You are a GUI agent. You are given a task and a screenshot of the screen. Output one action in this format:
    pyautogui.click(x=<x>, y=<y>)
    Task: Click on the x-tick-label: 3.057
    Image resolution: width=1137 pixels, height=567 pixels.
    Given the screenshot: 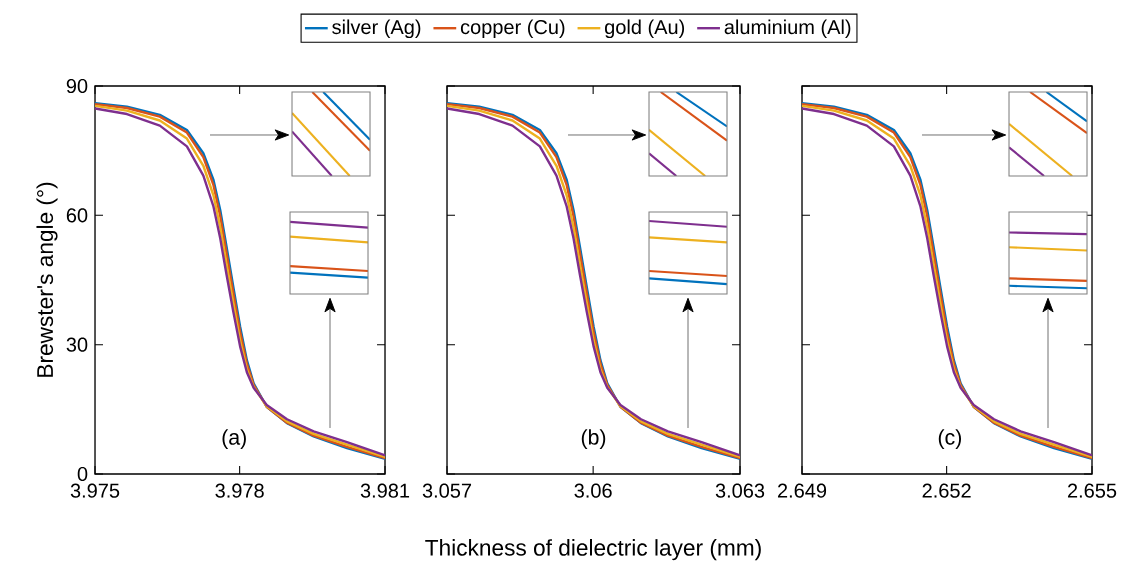 What is the action you would take?
    pyautogui.click(x=447, y=490)
    